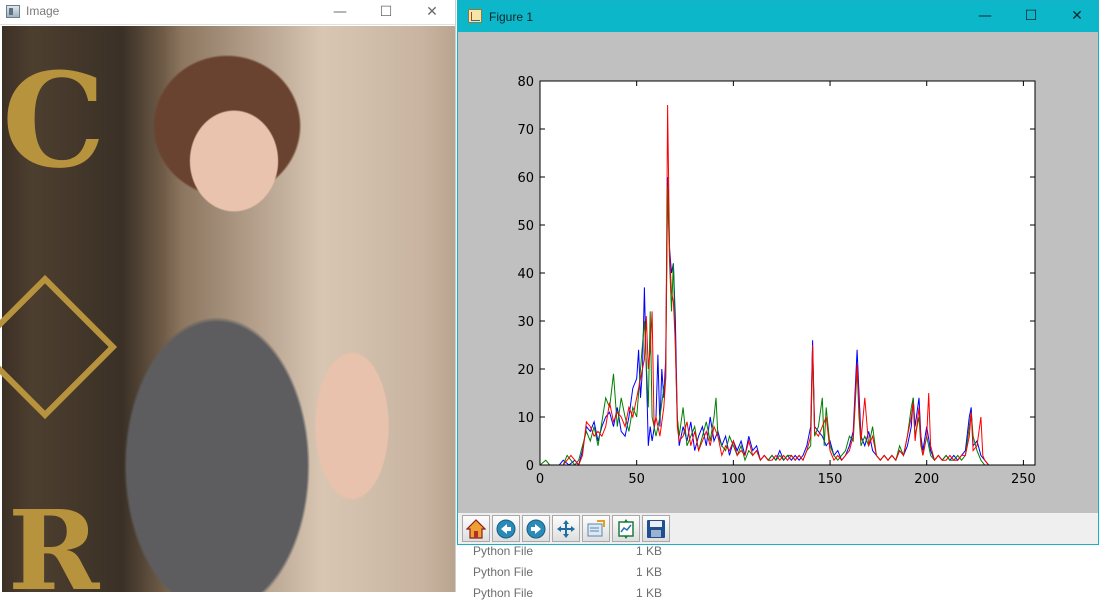 The height and width of the screenshot is (603, 1102). I want to click on y-tick-label: 60, so click(525, 178).